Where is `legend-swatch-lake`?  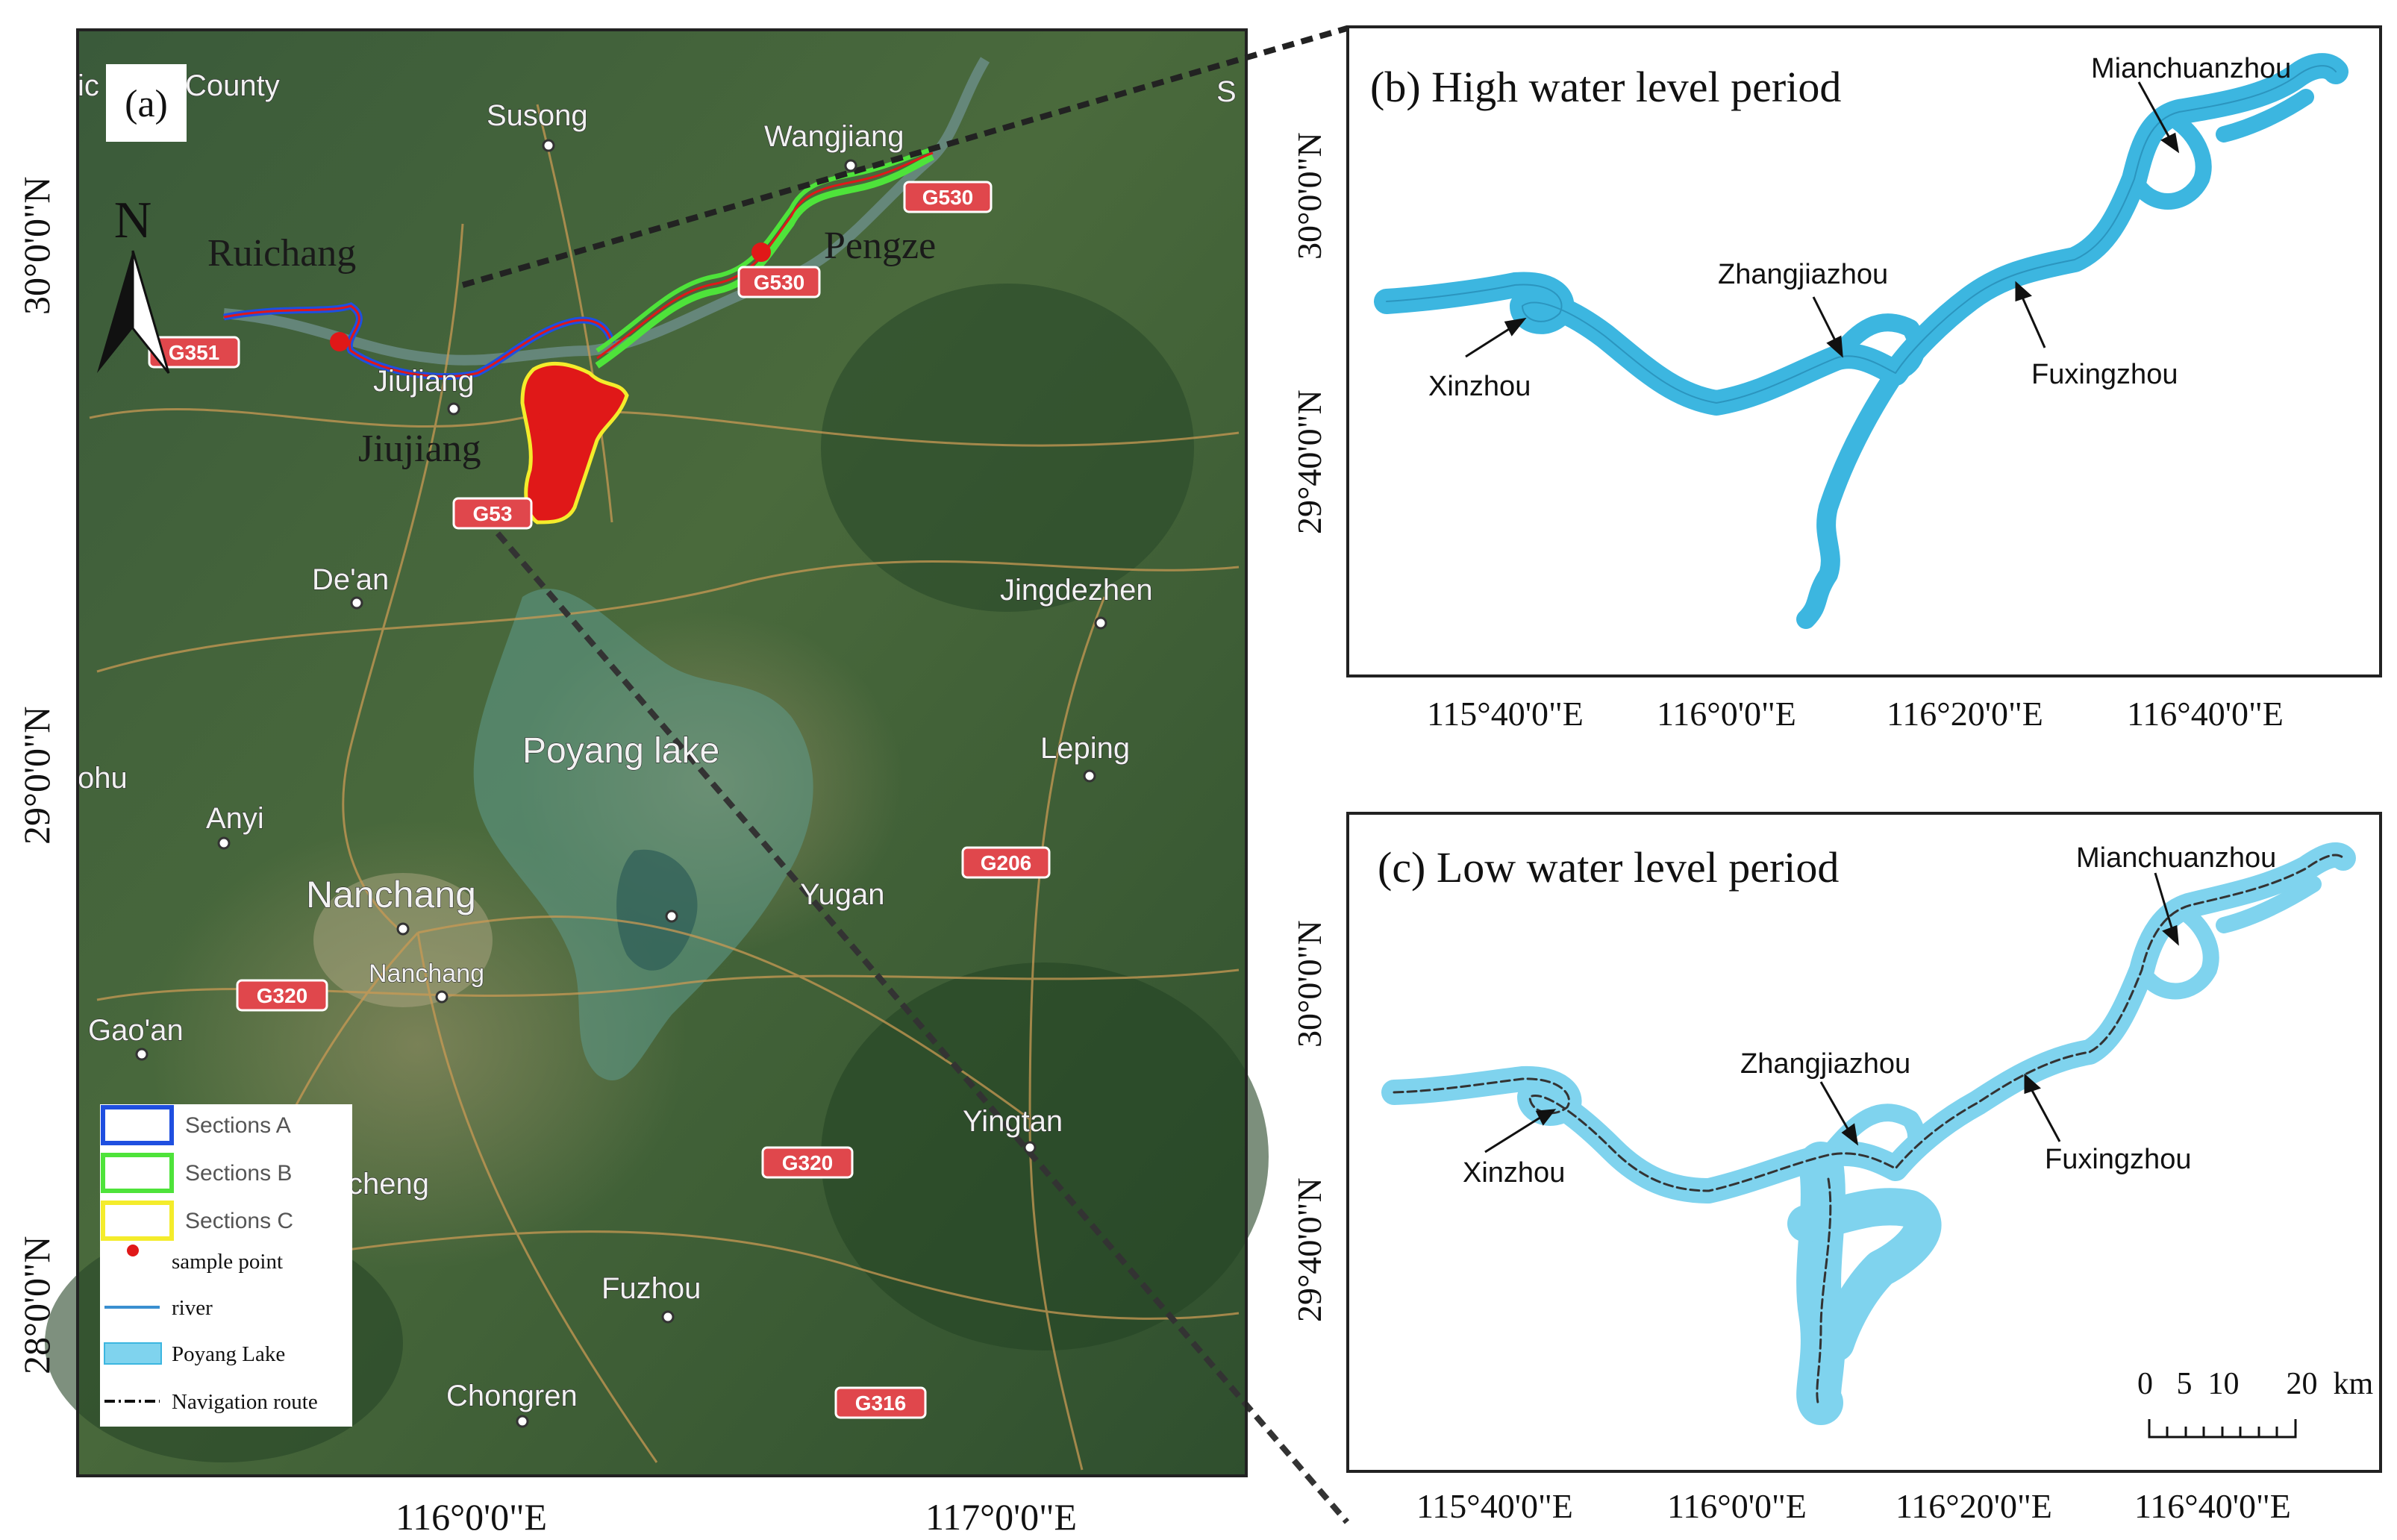 legend-swatch-lake is located at coordinates (133, 1353).